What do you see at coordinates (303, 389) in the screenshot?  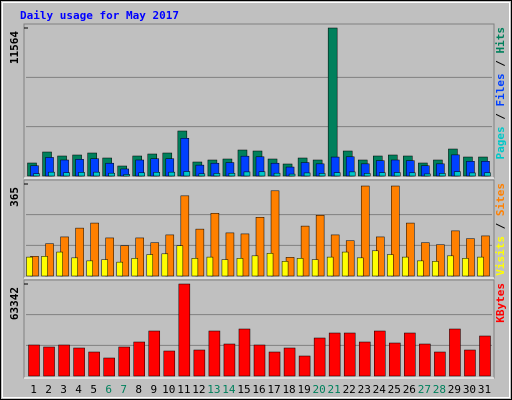 I see `x-tick-label: 19` at bounding box center [303, 389].